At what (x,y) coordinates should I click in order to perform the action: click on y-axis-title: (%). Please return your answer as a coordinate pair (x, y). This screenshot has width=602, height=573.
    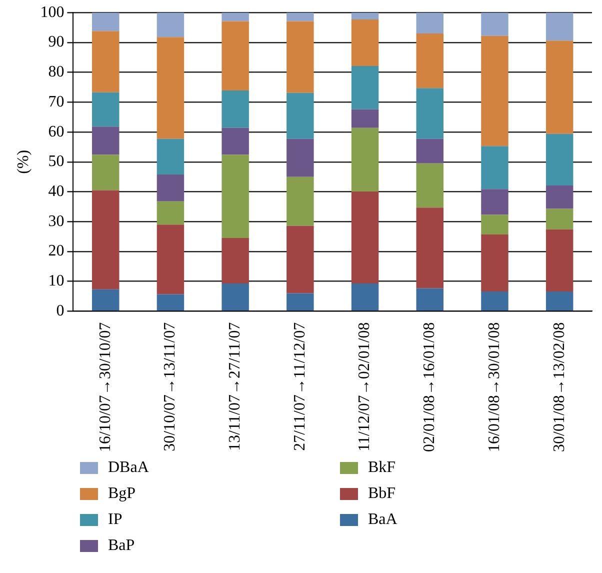
    Looking at the image, I should click on (23, 162).